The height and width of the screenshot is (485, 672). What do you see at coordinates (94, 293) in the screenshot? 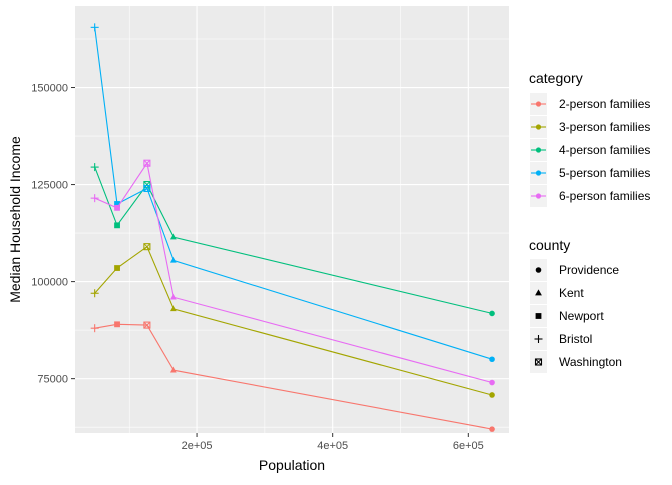
I see `data-point-3-person-families-bristol` at bounding box center [94, 293].